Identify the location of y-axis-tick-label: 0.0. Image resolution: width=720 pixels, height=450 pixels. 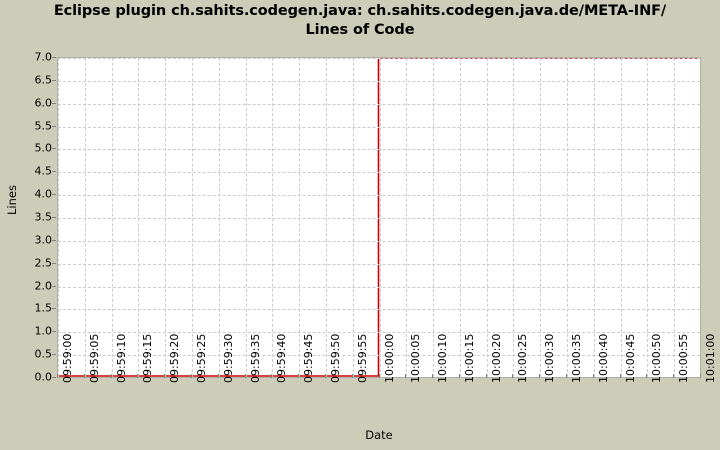
(43, 377).